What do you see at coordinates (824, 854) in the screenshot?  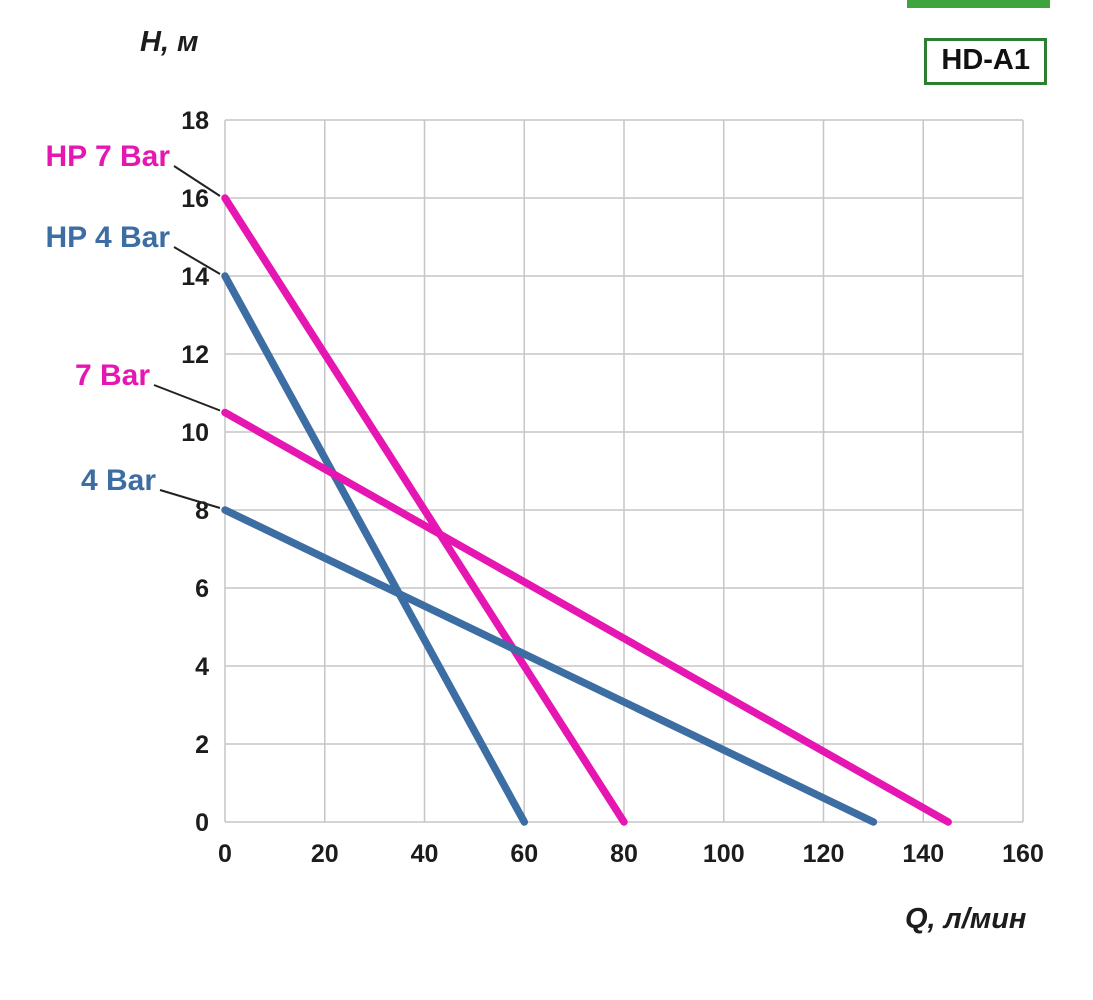 I see `x-tick-label: 120` at bounding box center [824, 854].